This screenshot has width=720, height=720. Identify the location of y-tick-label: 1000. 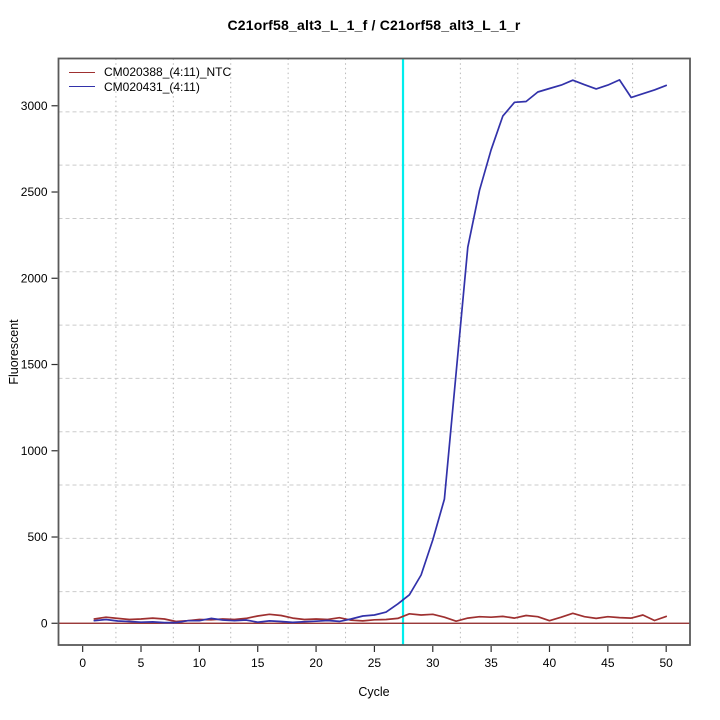
(34, 451).